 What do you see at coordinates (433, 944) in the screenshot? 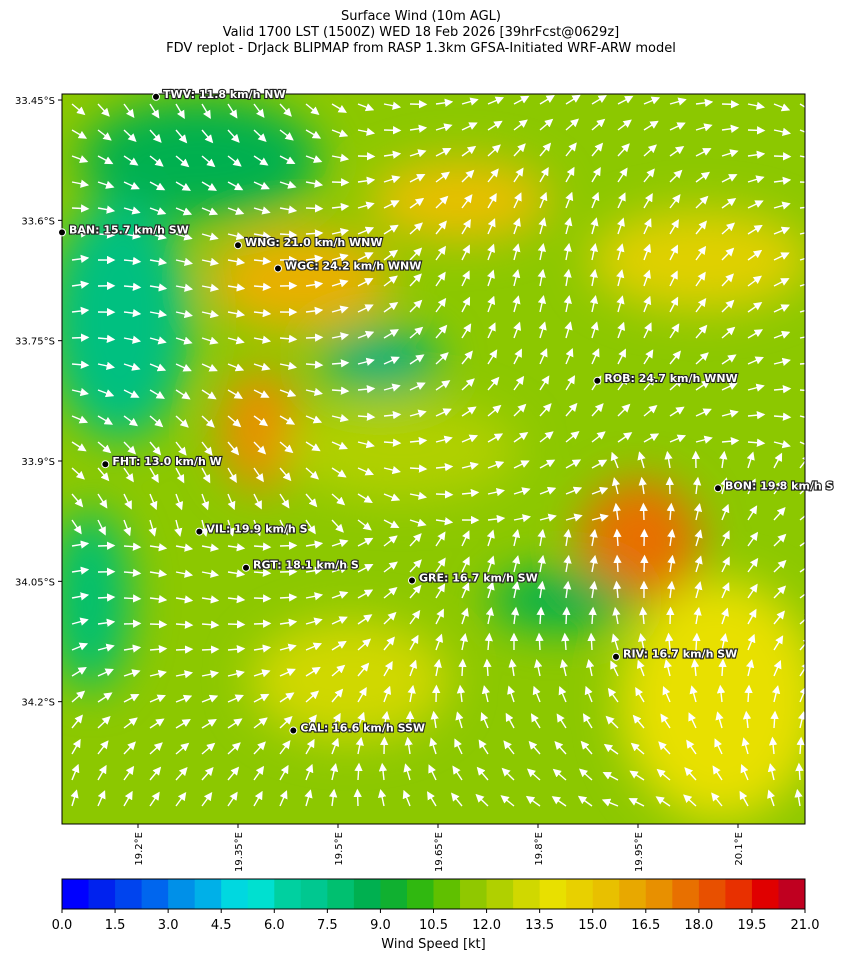
I see `colorbar-label: Wind Speed [kt]` at bounding box center [433, 944].